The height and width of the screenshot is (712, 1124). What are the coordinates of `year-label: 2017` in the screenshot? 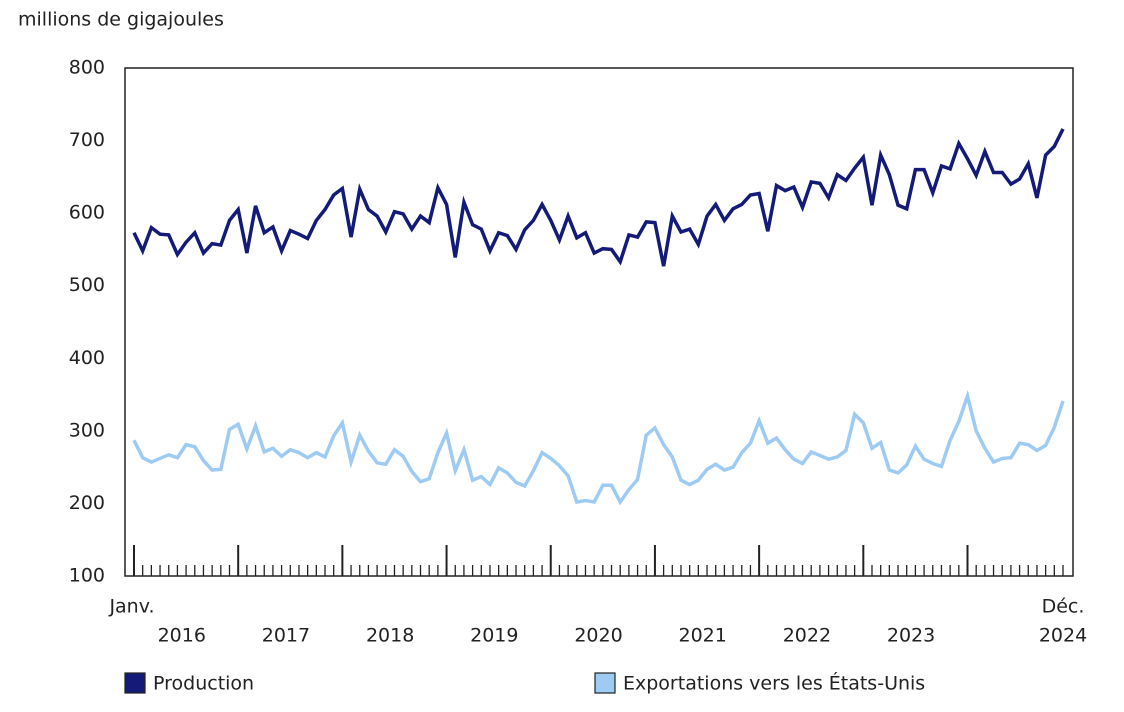 It's located at (286, 636).